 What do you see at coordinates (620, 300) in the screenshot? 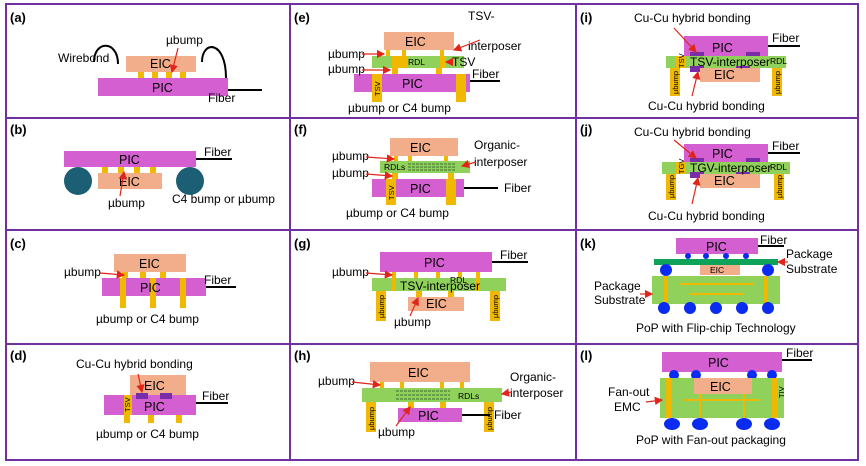
I see `substrate-left-2: Substrate` at bounding box center [620, 300].